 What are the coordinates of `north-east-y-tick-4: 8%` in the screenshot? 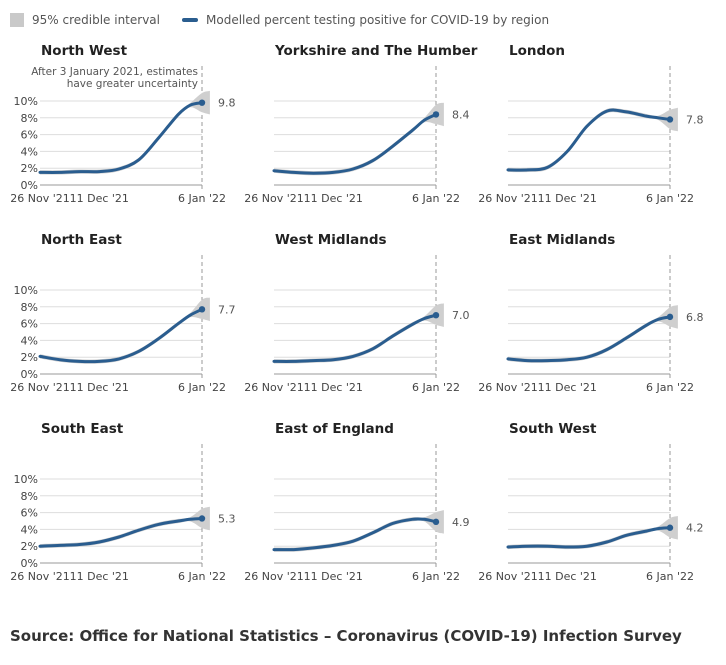 It's located at (29, 307).